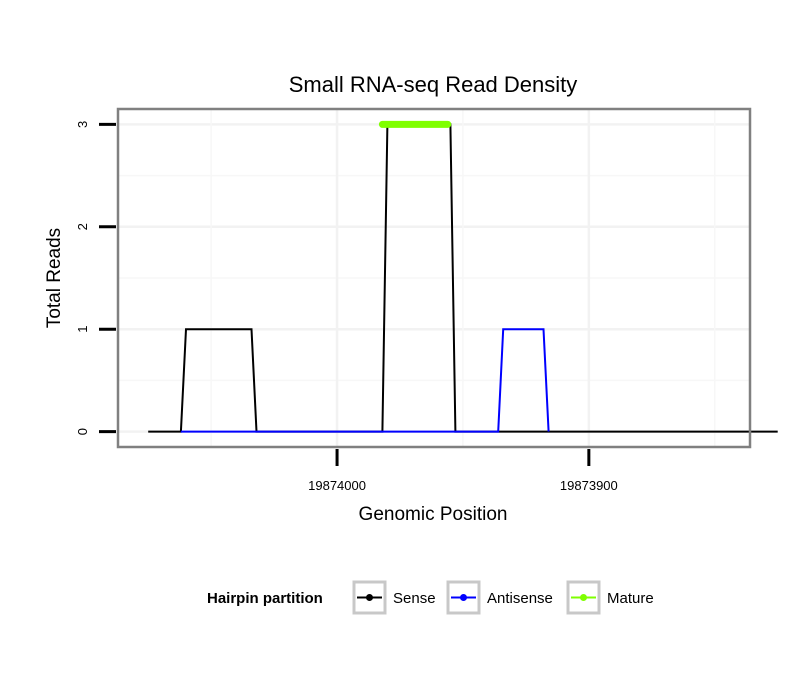 This screenshot has width=810, height=690. I want to click on y-tick-label: 2, so click(82, 226).